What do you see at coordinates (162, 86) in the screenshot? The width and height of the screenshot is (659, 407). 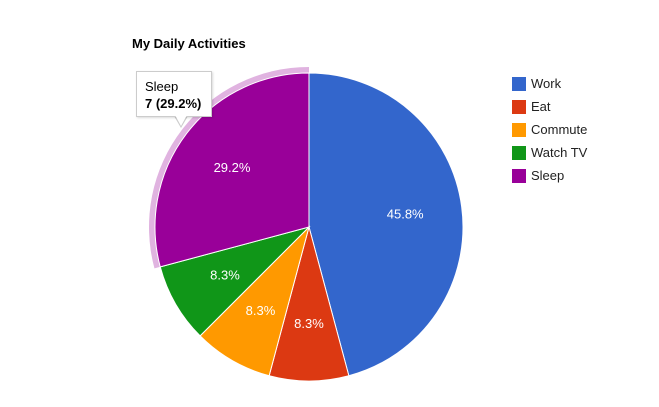 I see `tooltip-label: Sleep` at bounding box center [162, 86].